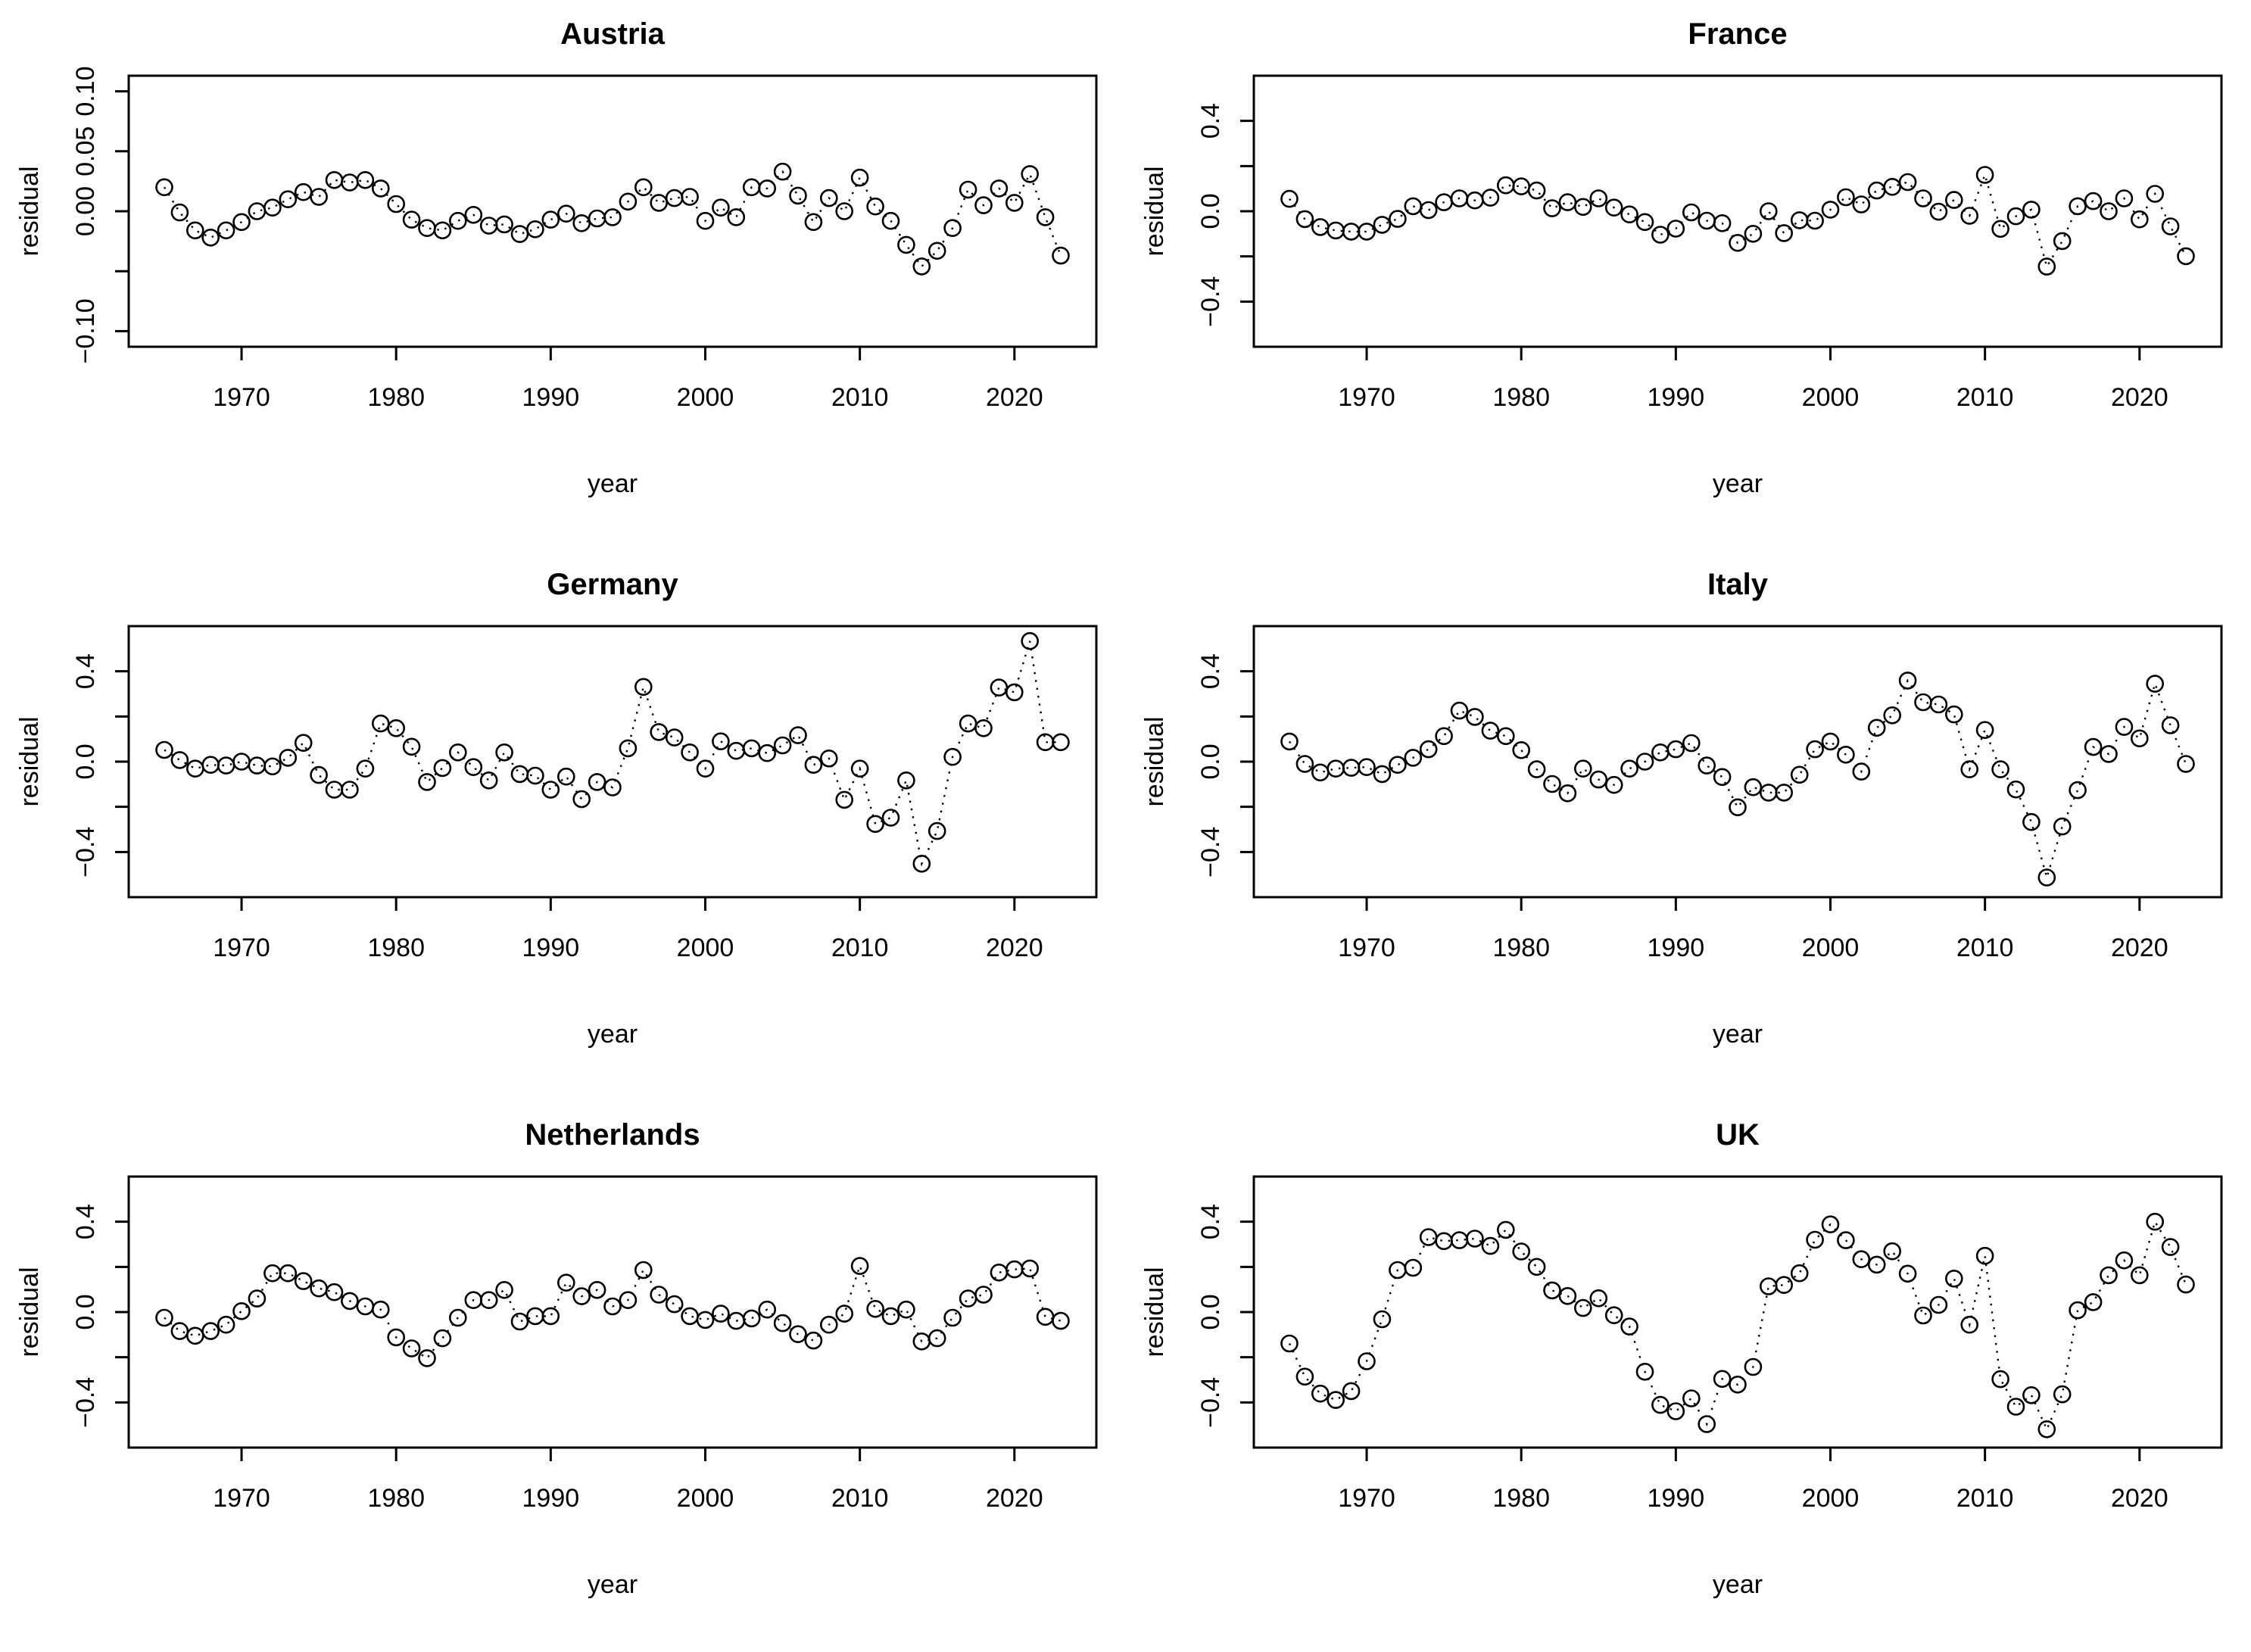 The height and width of the screenshot is (1652, 2251). Describe the element at coordinates (396, 948) in the screenshot. I see `x-tick-label: 1980` at that location.